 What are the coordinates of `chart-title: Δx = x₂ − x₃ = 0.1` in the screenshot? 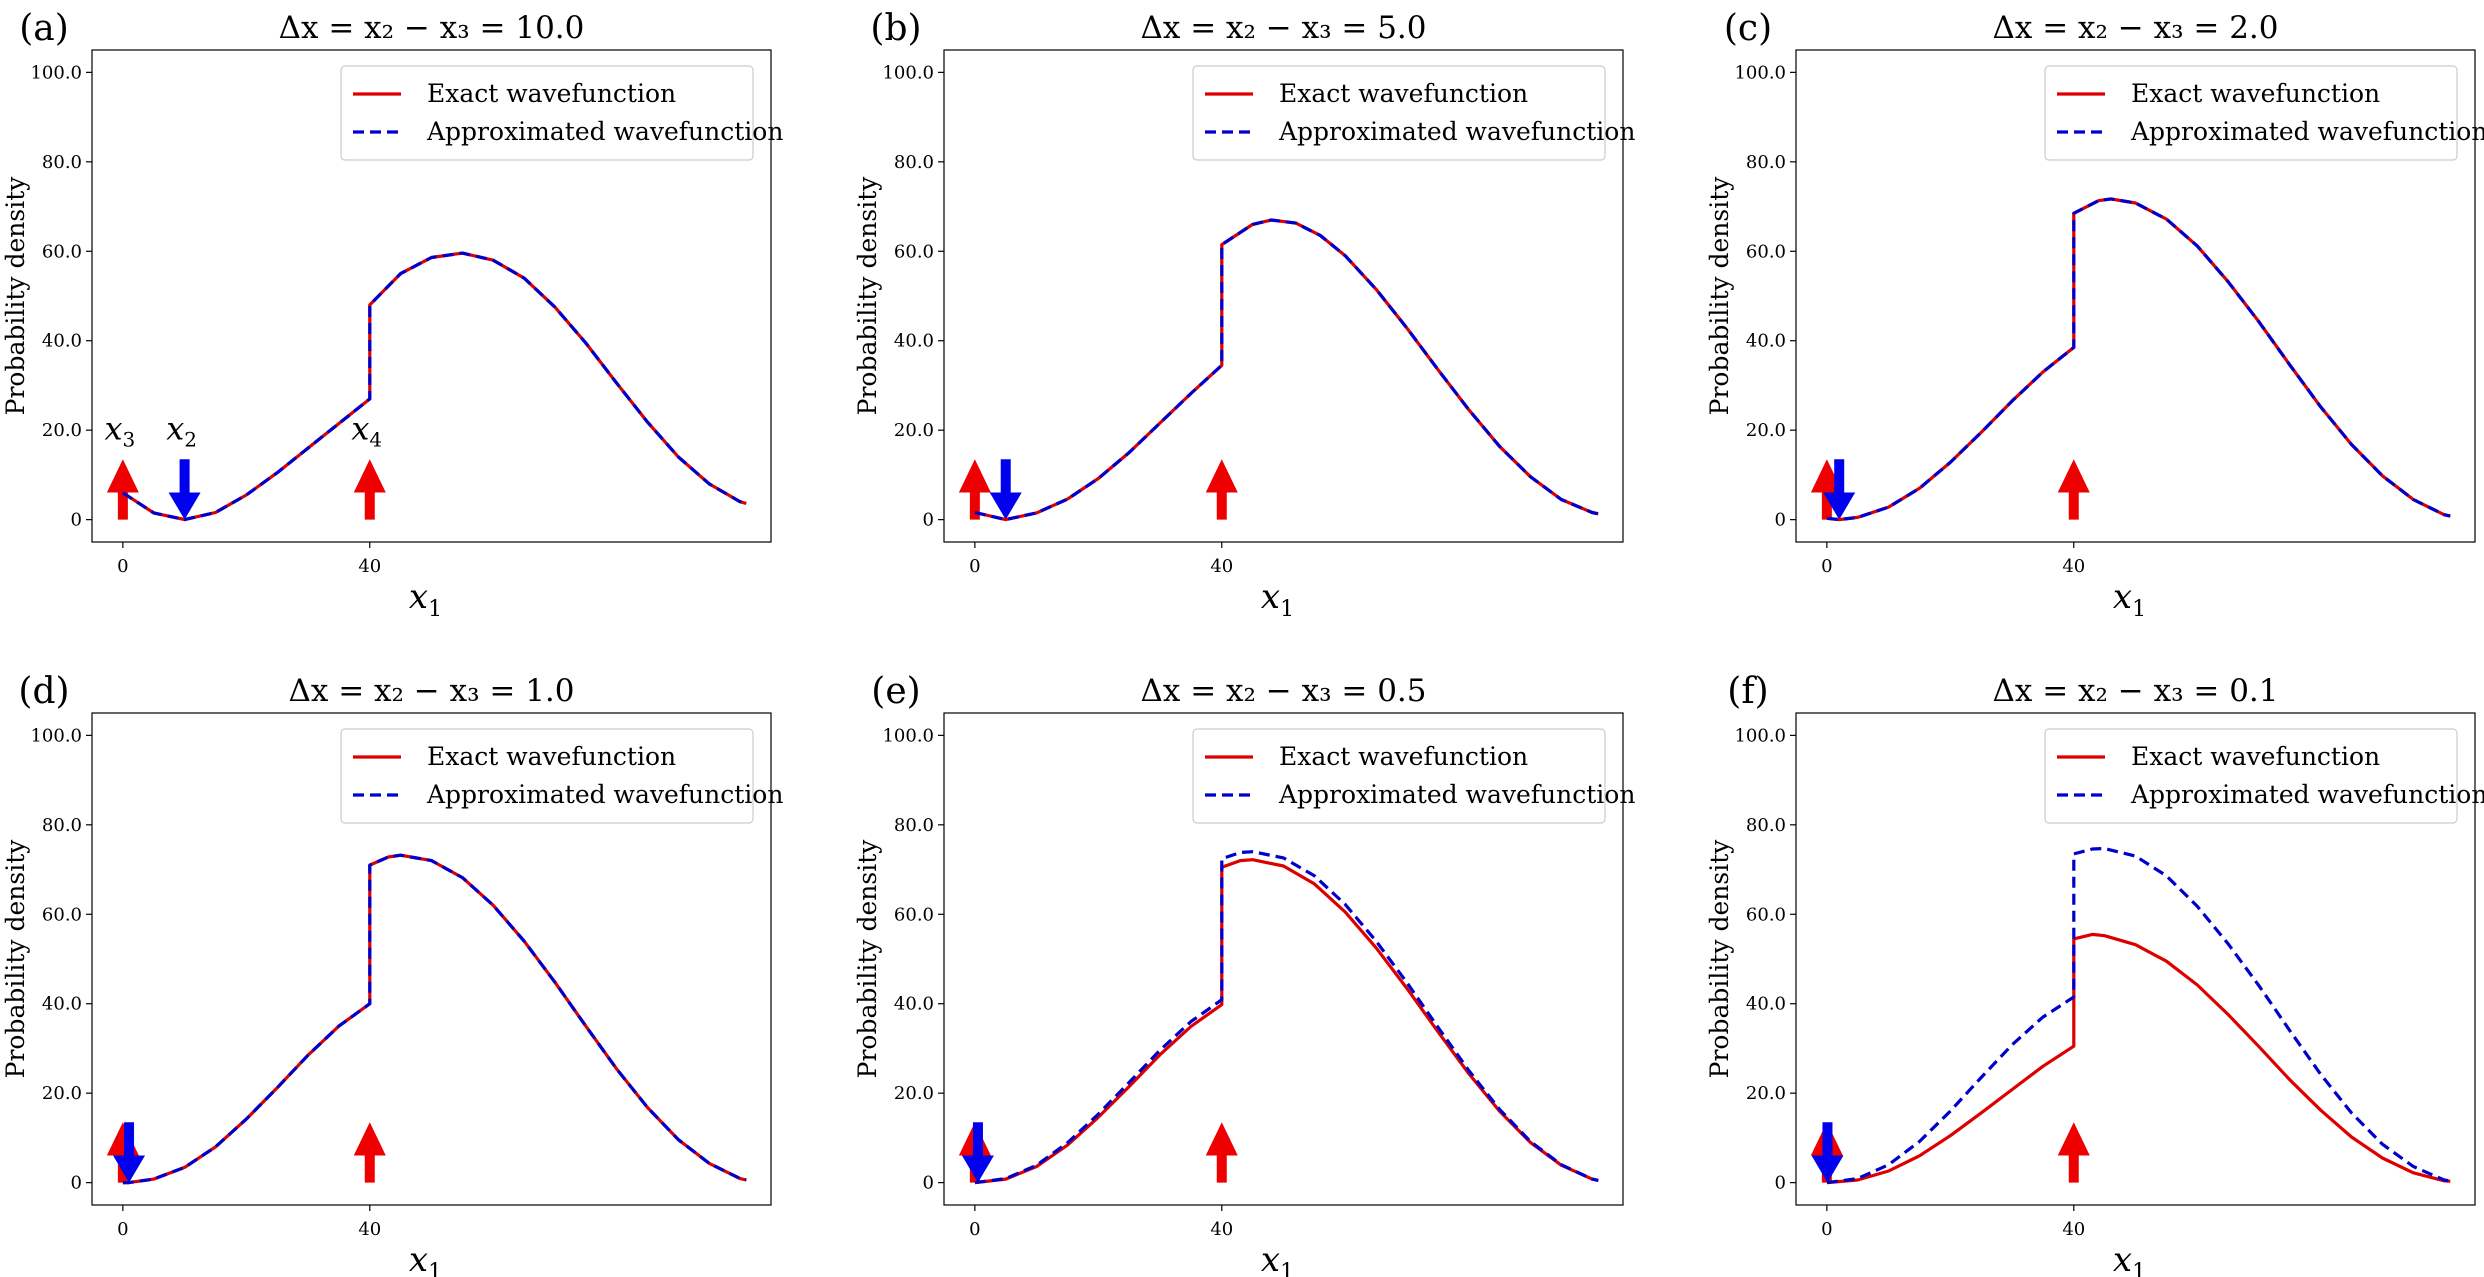 It's located at (2135, 691).